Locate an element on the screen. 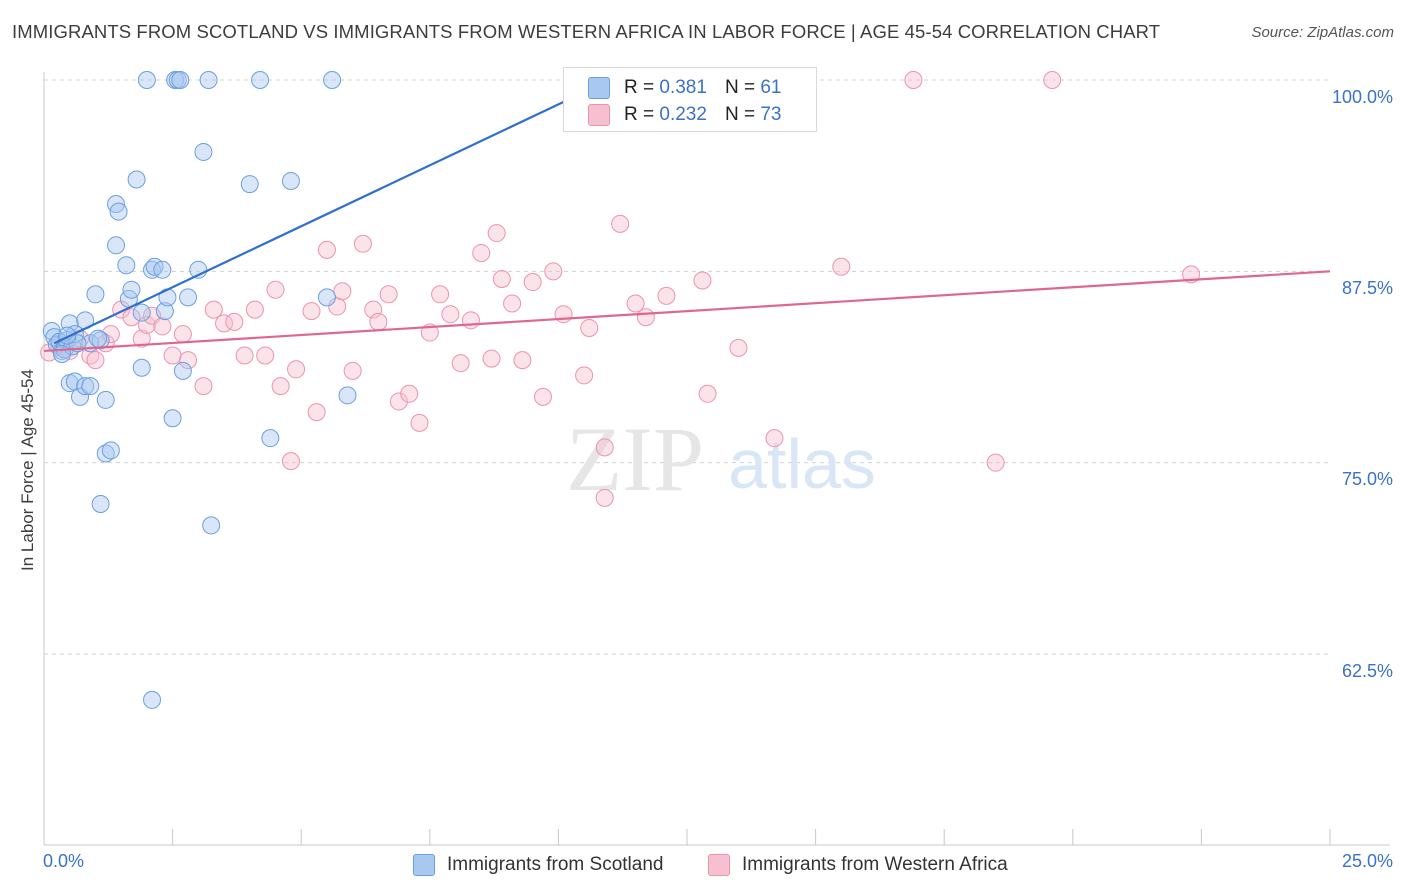 The image size is (1406, 892). scotland-swatch is located at coordinates (424, 865).